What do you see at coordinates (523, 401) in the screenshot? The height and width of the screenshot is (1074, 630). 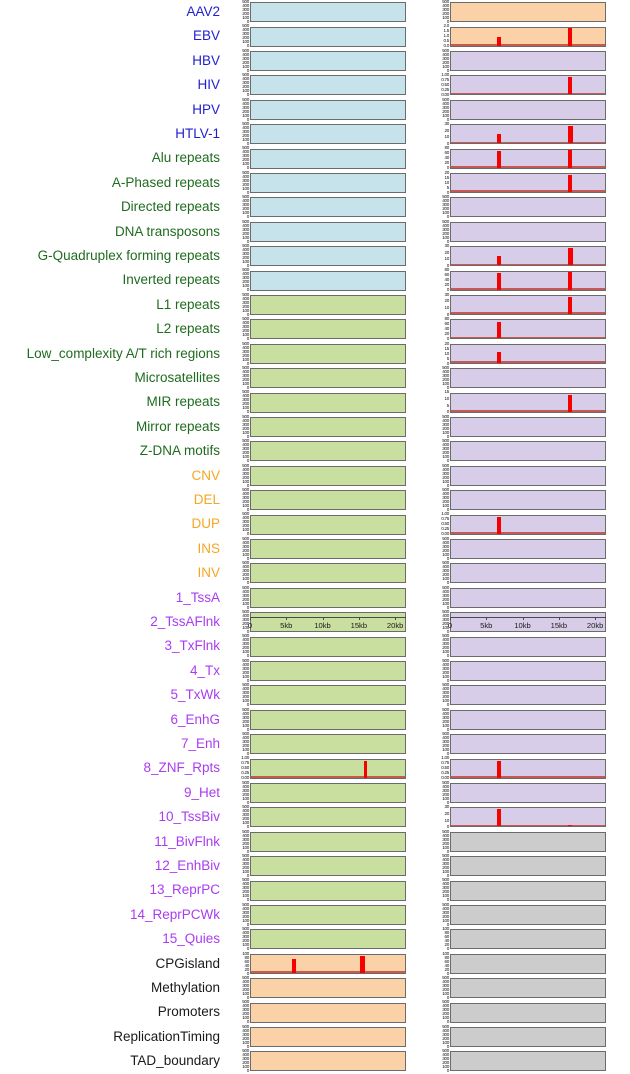 I see `track-row: 15 10 5 0` at bounding box center [523, 401].